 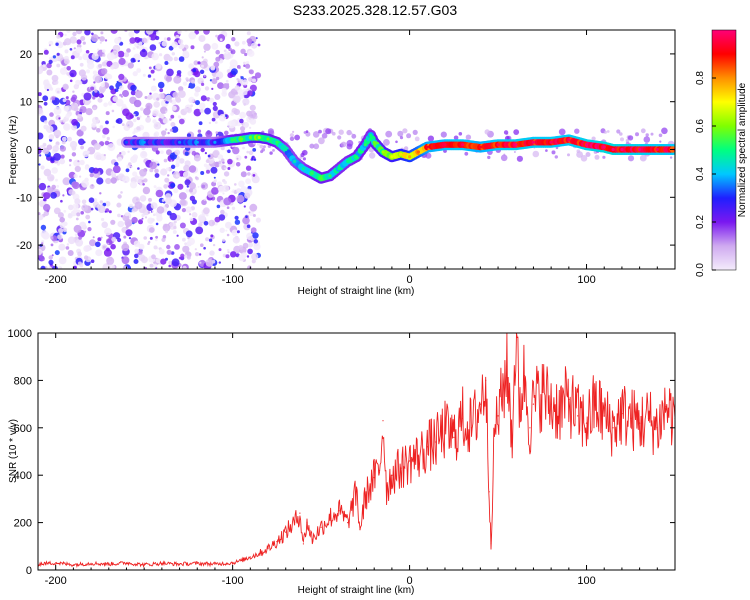 I want to click on y-tick-label: -20, so click(x=24, y=246).